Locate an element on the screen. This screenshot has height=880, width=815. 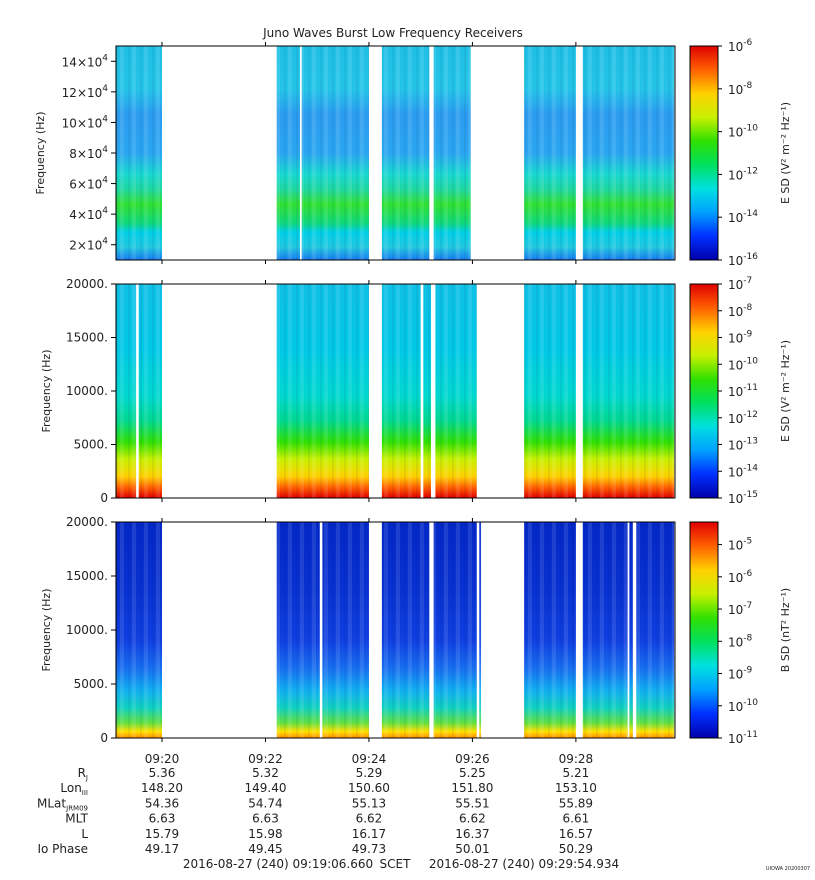
panel-top-ytick-label: 8×10⁴ is located at coordinates (88, 153).